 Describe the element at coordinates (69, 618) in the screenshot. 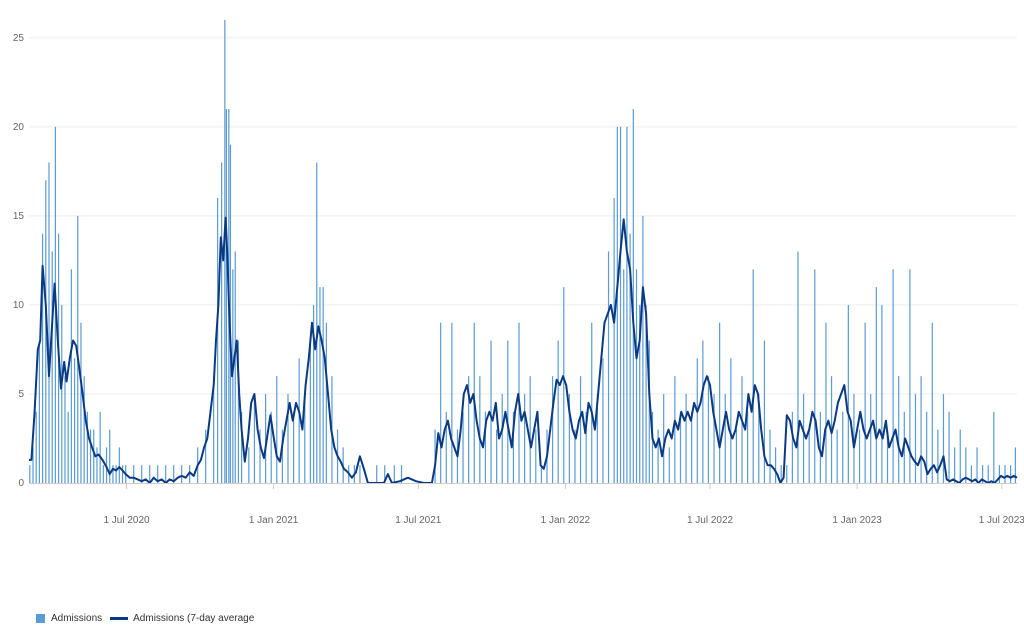

I see `legend-item-admissions: Admissions` at that location.